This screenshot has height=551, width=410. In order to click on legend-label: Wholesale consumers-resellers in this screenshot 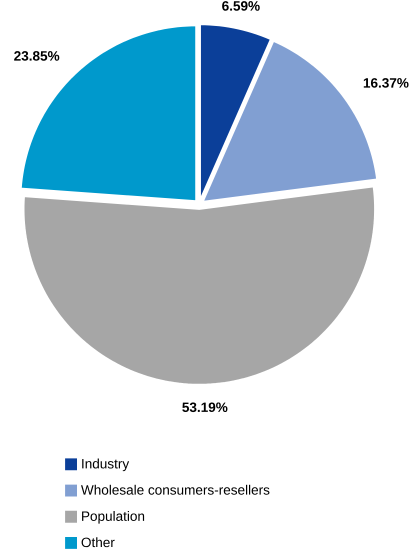, I will do `click(175, 489)`.